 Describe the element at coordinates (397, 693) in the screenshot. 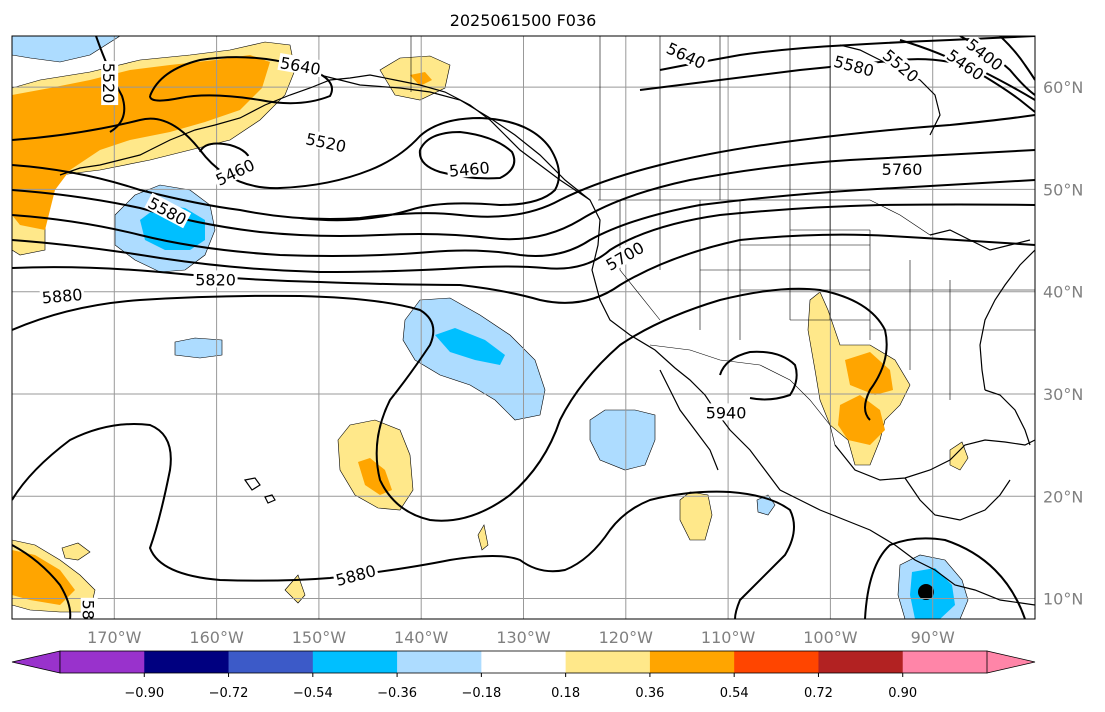

I see `colorbar-tick-label: −0.36` at that location.